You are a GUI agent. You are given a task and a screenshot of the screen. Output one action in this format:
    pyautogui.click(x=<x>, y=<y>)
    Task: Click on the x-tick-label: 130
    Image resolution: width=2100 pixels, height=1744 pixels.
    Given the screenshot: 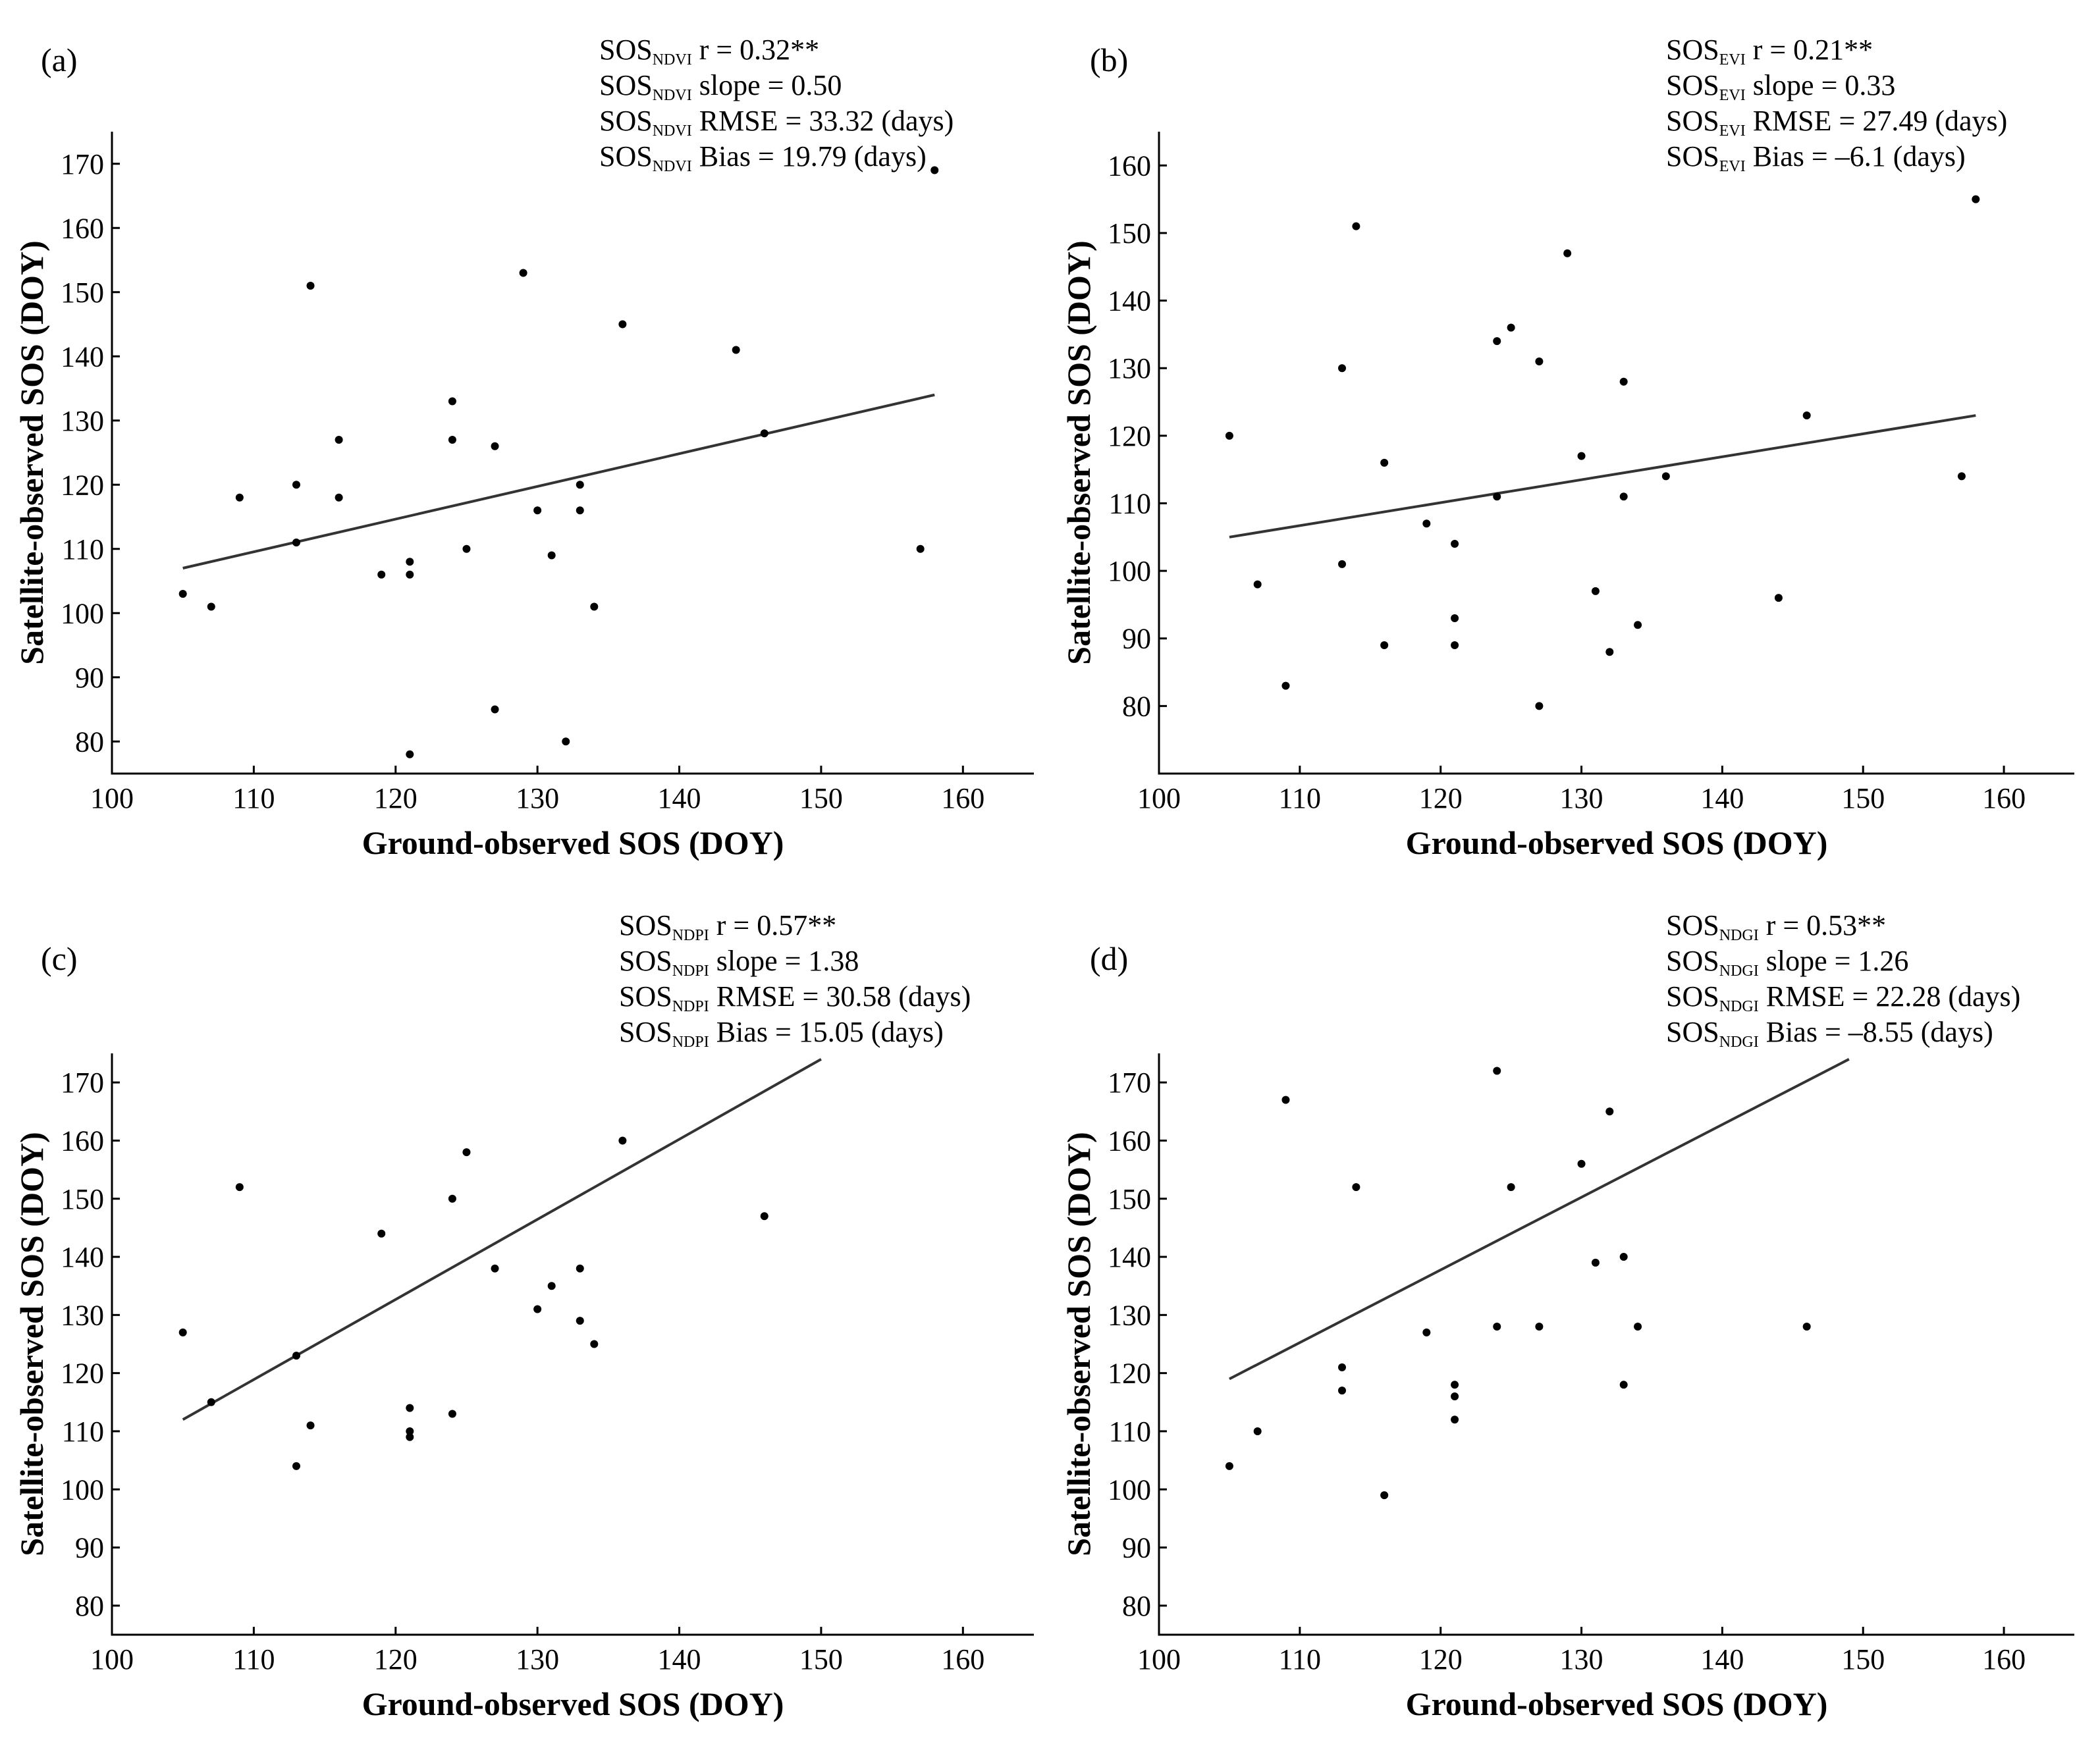 What is the action you would take?
    pyautogui.click(x=1581, y=1659)
    